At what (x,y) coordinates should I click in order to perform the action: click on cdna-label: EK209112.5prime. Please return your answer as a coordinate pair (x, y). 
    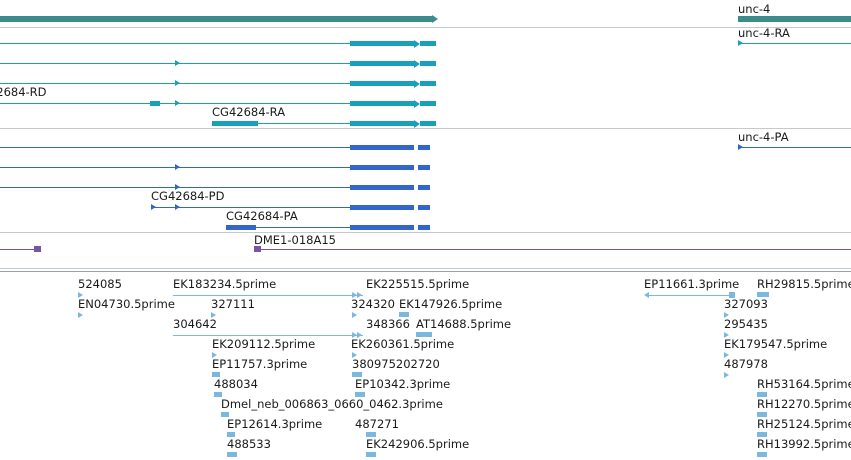
    Looking at the image, I should click on (264, 344).